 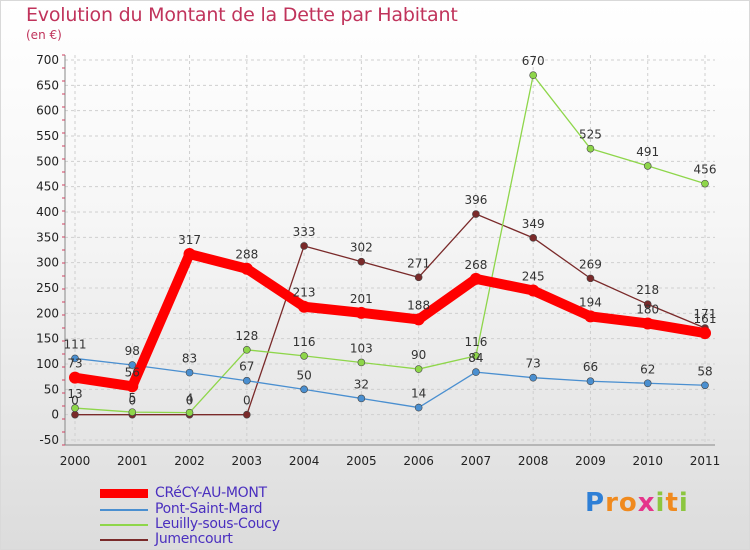 What do you see at coordinates (124, 540) in the screenshot?
I see `legend-swatch-jumencourt` at bounding box center [124, 540].